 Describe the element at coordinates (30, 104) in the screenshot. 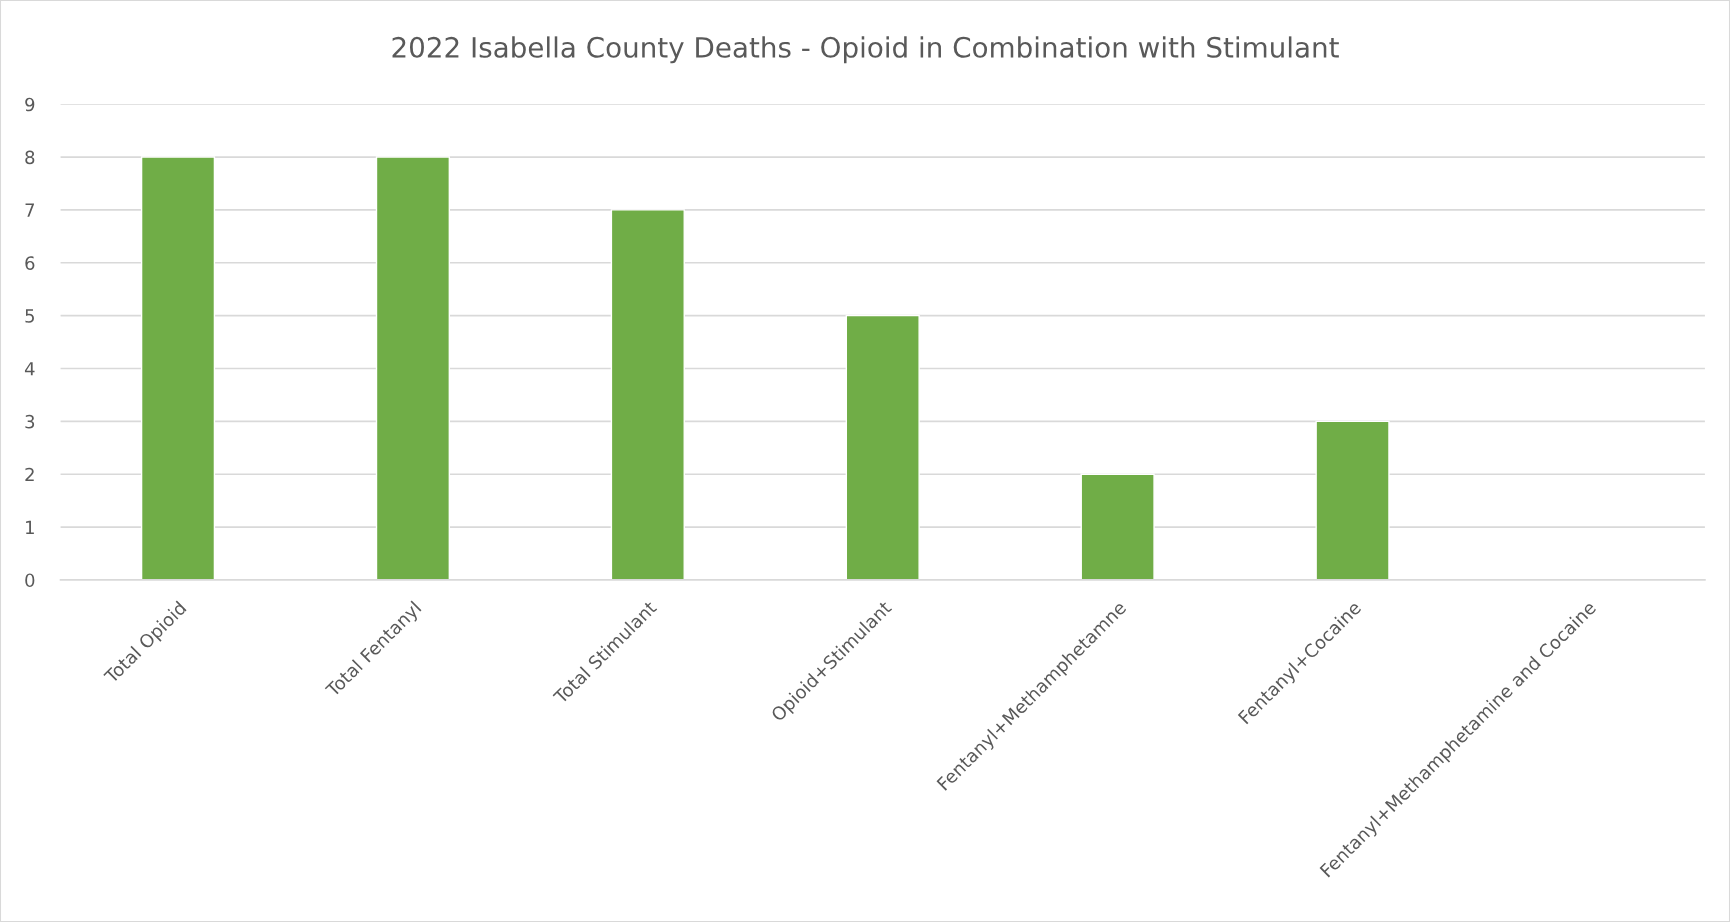

I see `y-tick-label: 9` at that location.